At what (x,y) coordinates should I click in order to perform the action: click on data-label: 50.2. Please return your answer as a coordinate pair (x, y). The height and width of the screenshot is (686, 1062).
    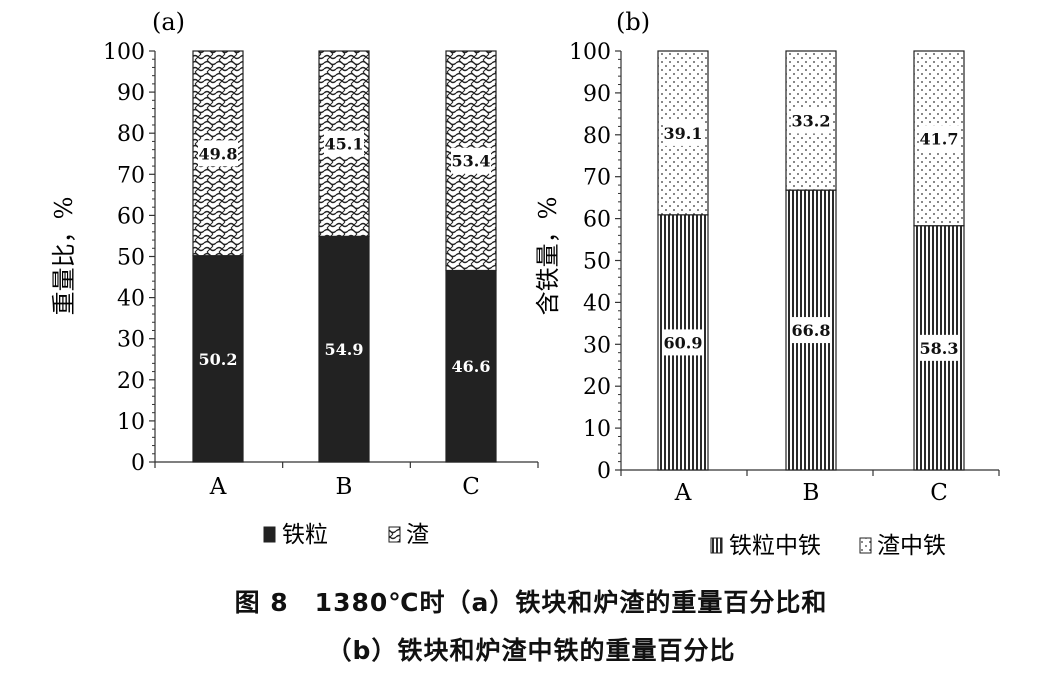
    Looking at the image, I should click on (218, 359).